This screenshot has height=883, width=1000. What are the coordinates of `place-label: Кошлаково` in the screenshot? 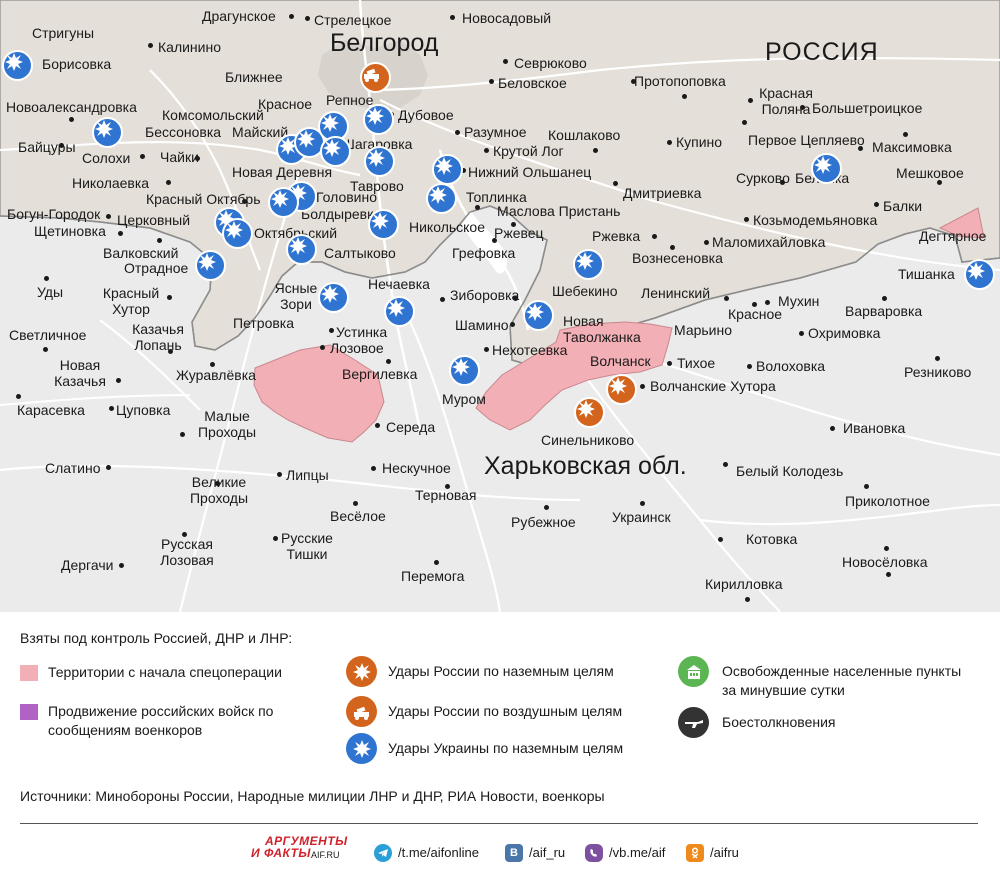 It's located at (584, 135).